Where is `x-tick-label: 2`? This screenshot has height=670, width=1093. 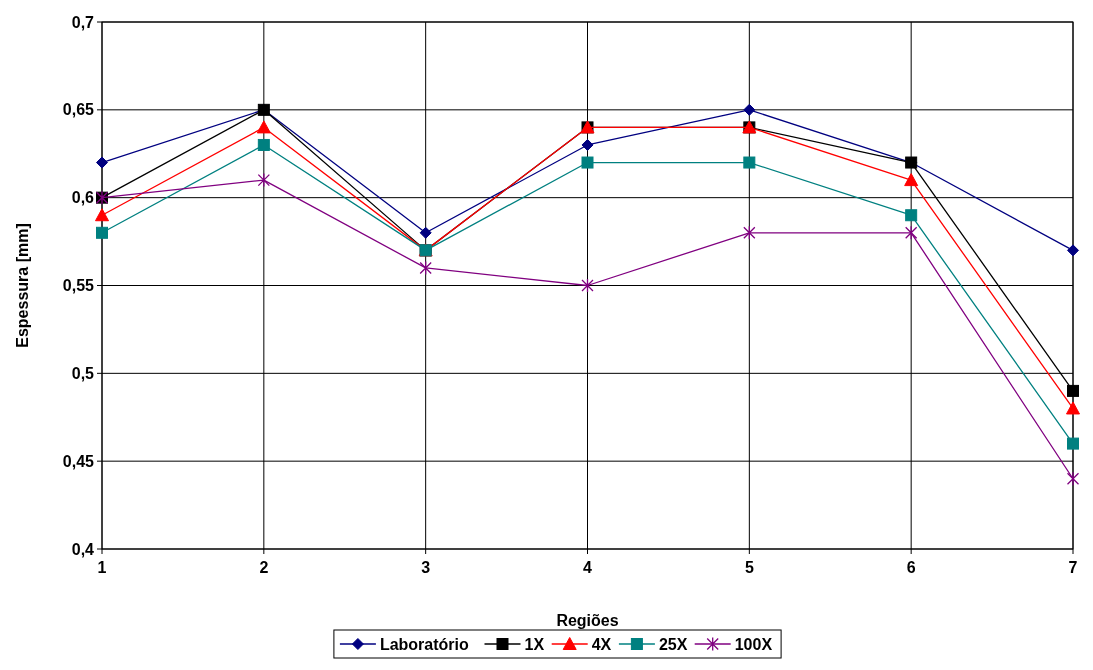 x-tick-label: 2 is located at coordinates (264, 567).